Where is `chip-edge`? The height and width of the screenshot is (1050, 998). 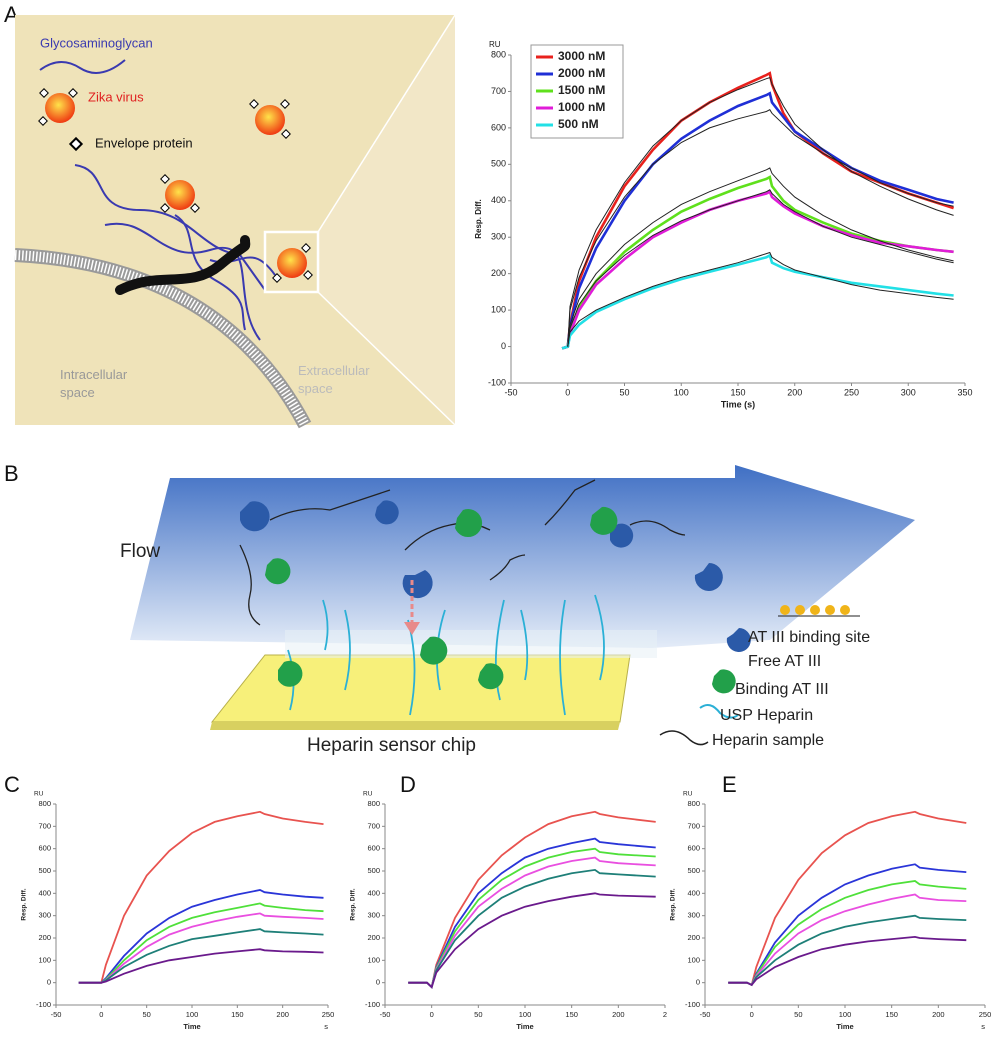 chip-edge is located at coordinates (415, 726).